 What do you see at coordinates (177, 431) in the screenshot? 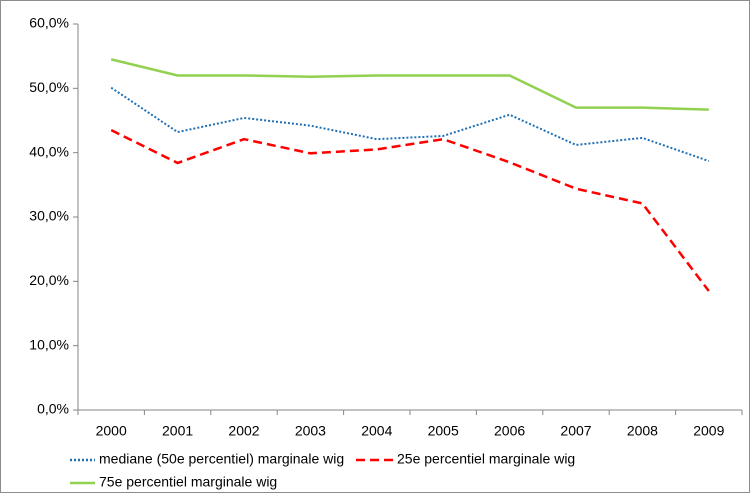
I see `x-tick-label: 2001` at bounding box center [177, 431].